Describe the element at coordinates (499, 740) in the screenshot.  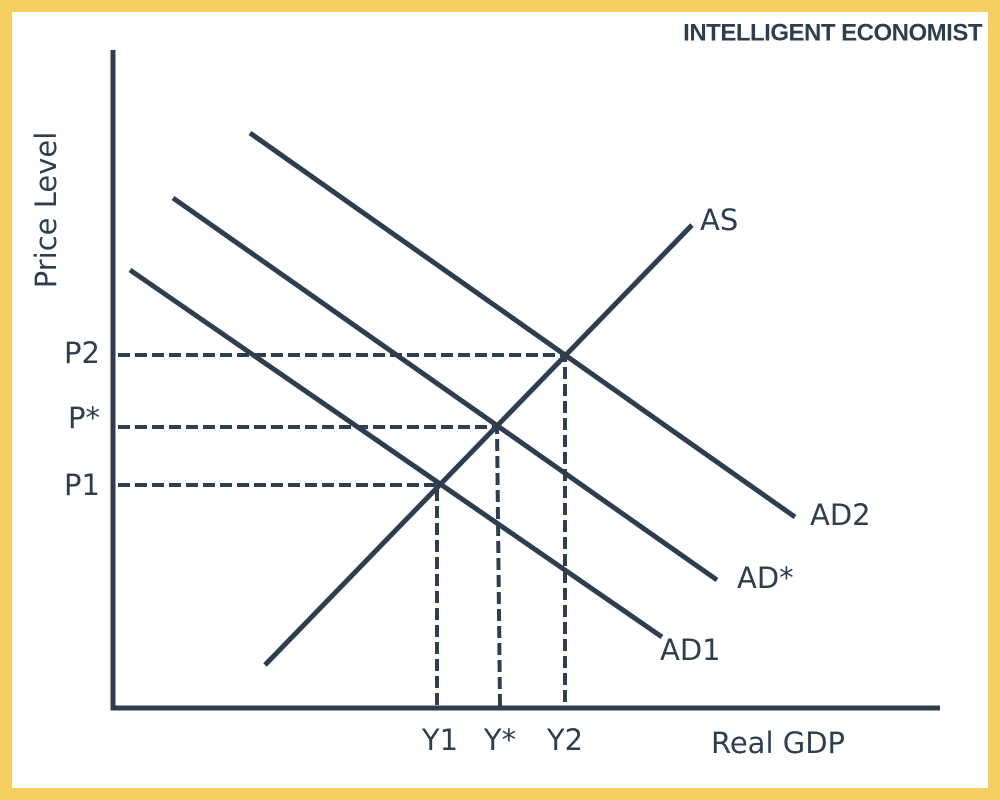
I see `output-label: Y*` at that location.